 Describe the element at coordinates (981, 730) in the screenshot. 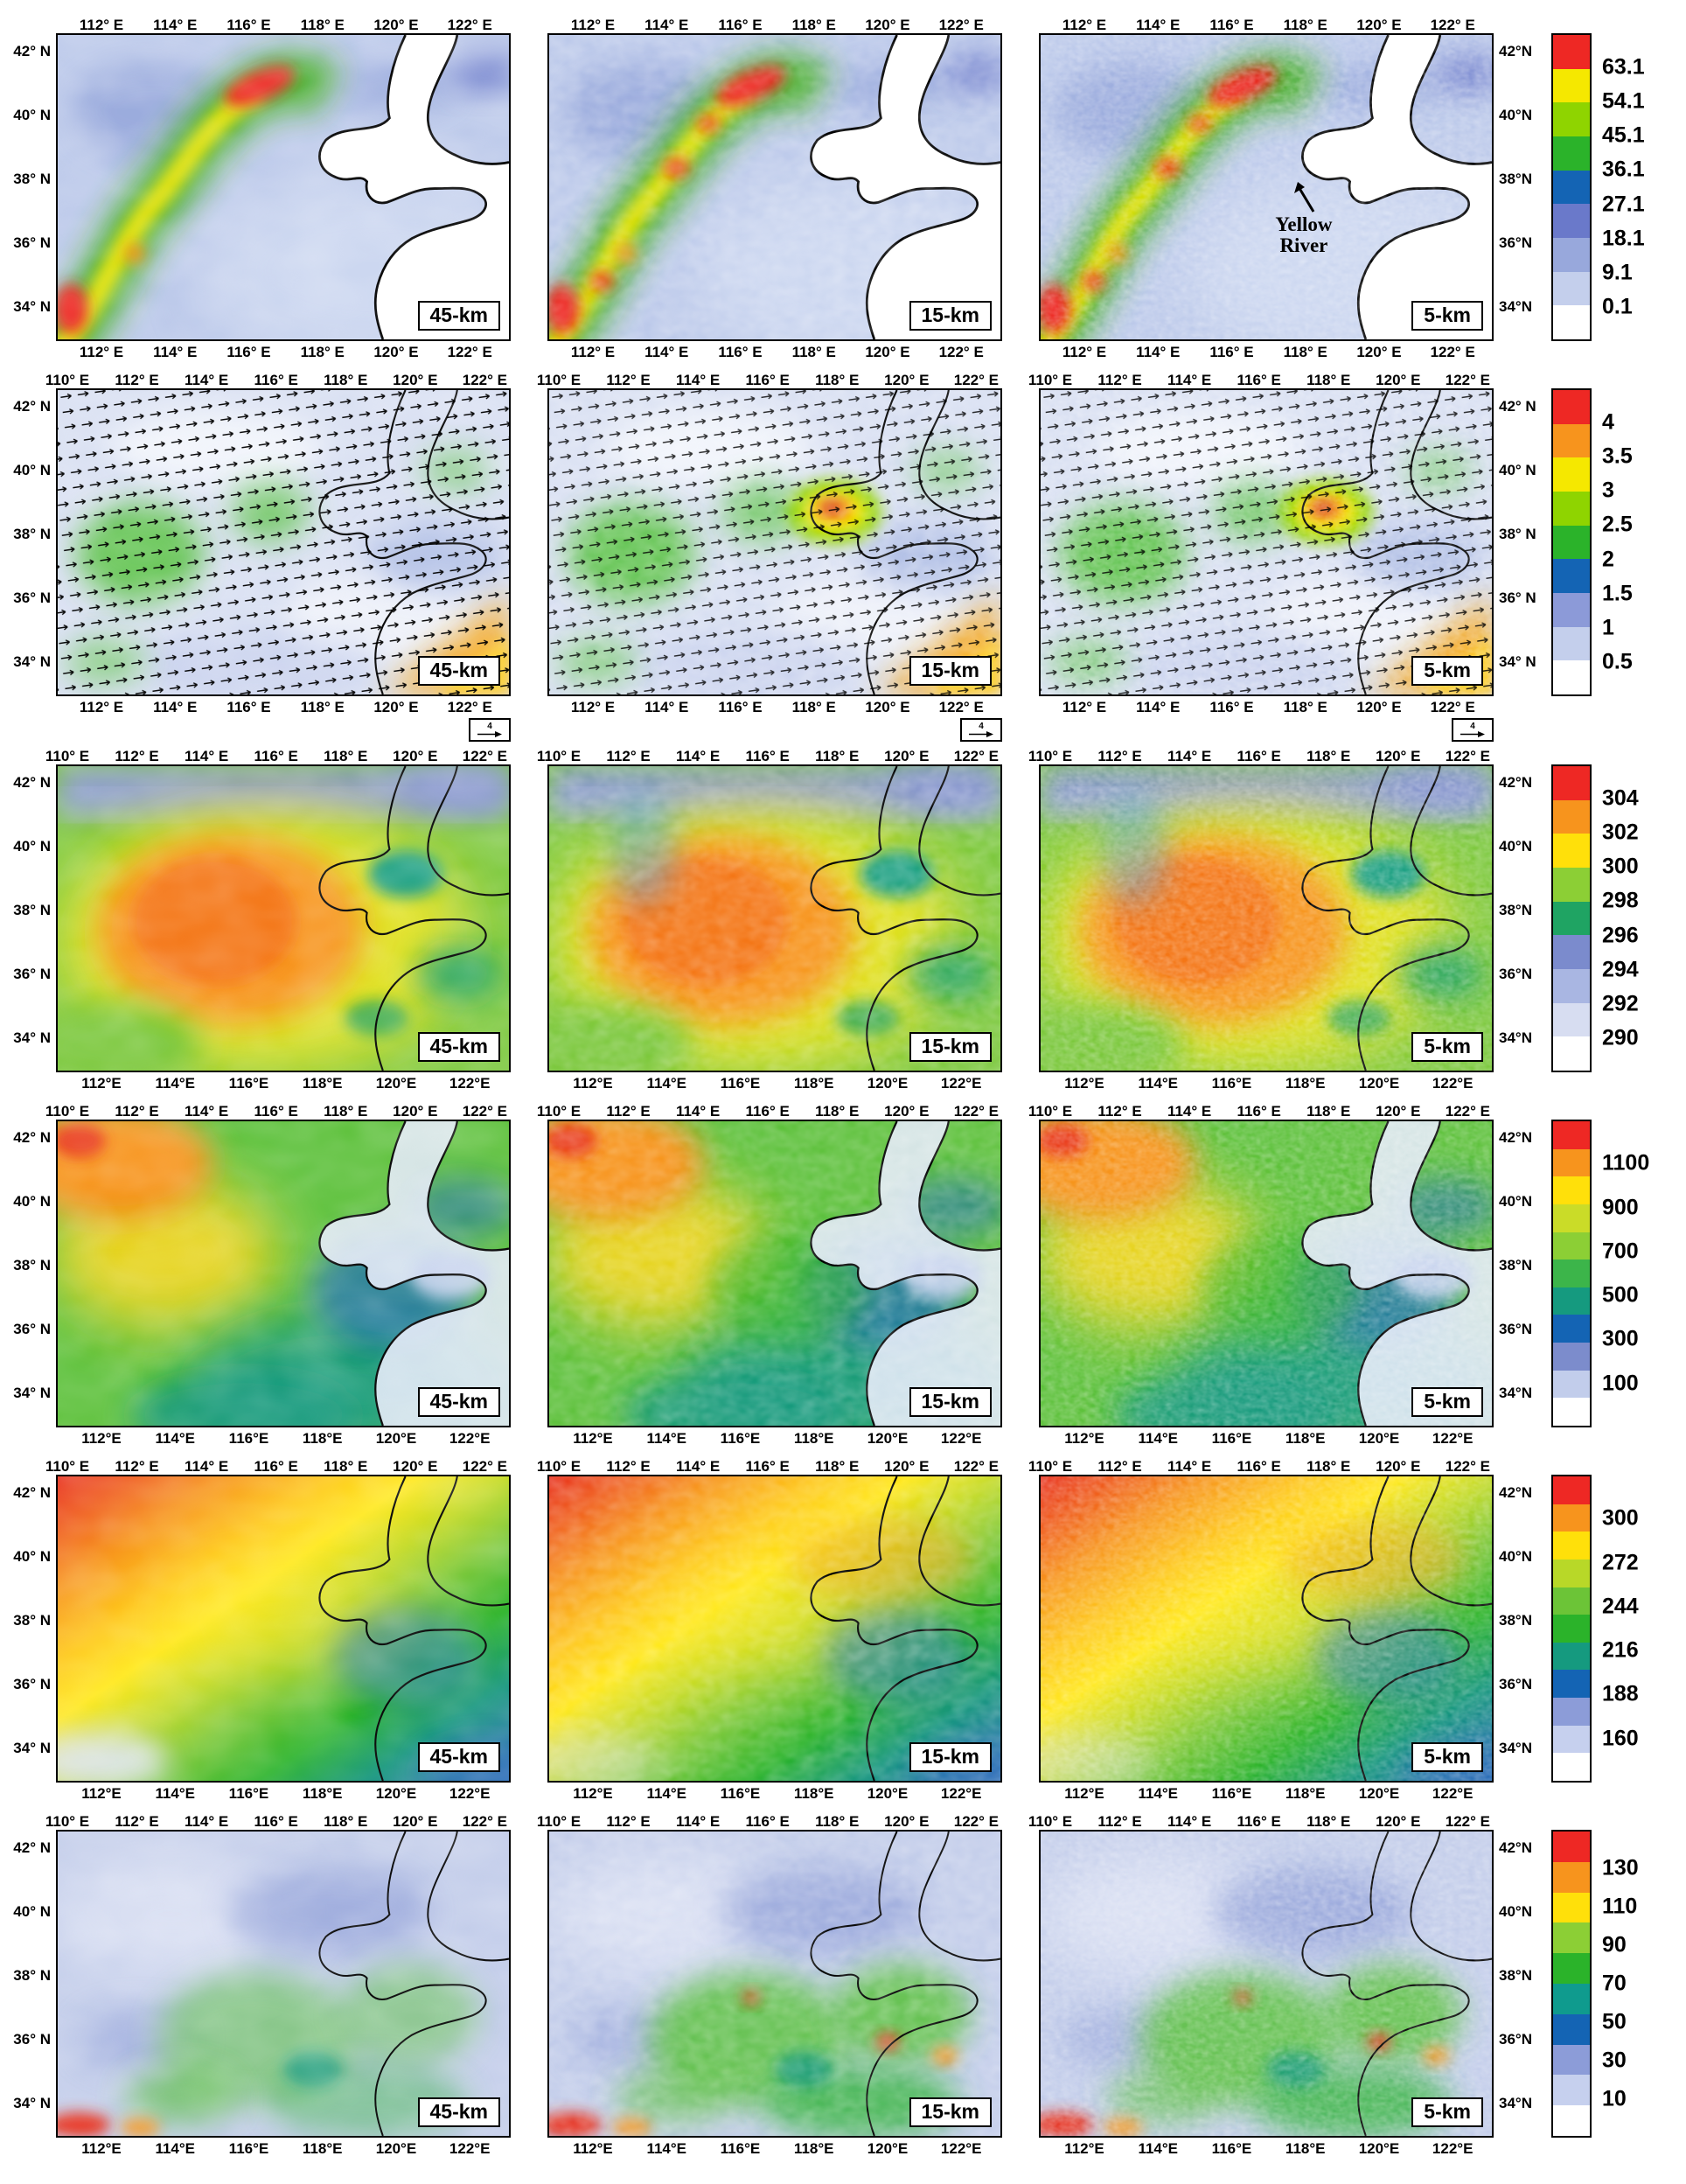

I see `wind-vector-key: 4` at that location.